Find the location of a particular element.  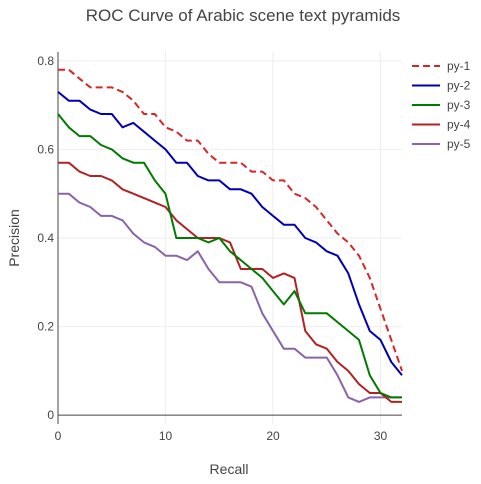

y-tick-label: 0 is located at coordinates (50, 415).